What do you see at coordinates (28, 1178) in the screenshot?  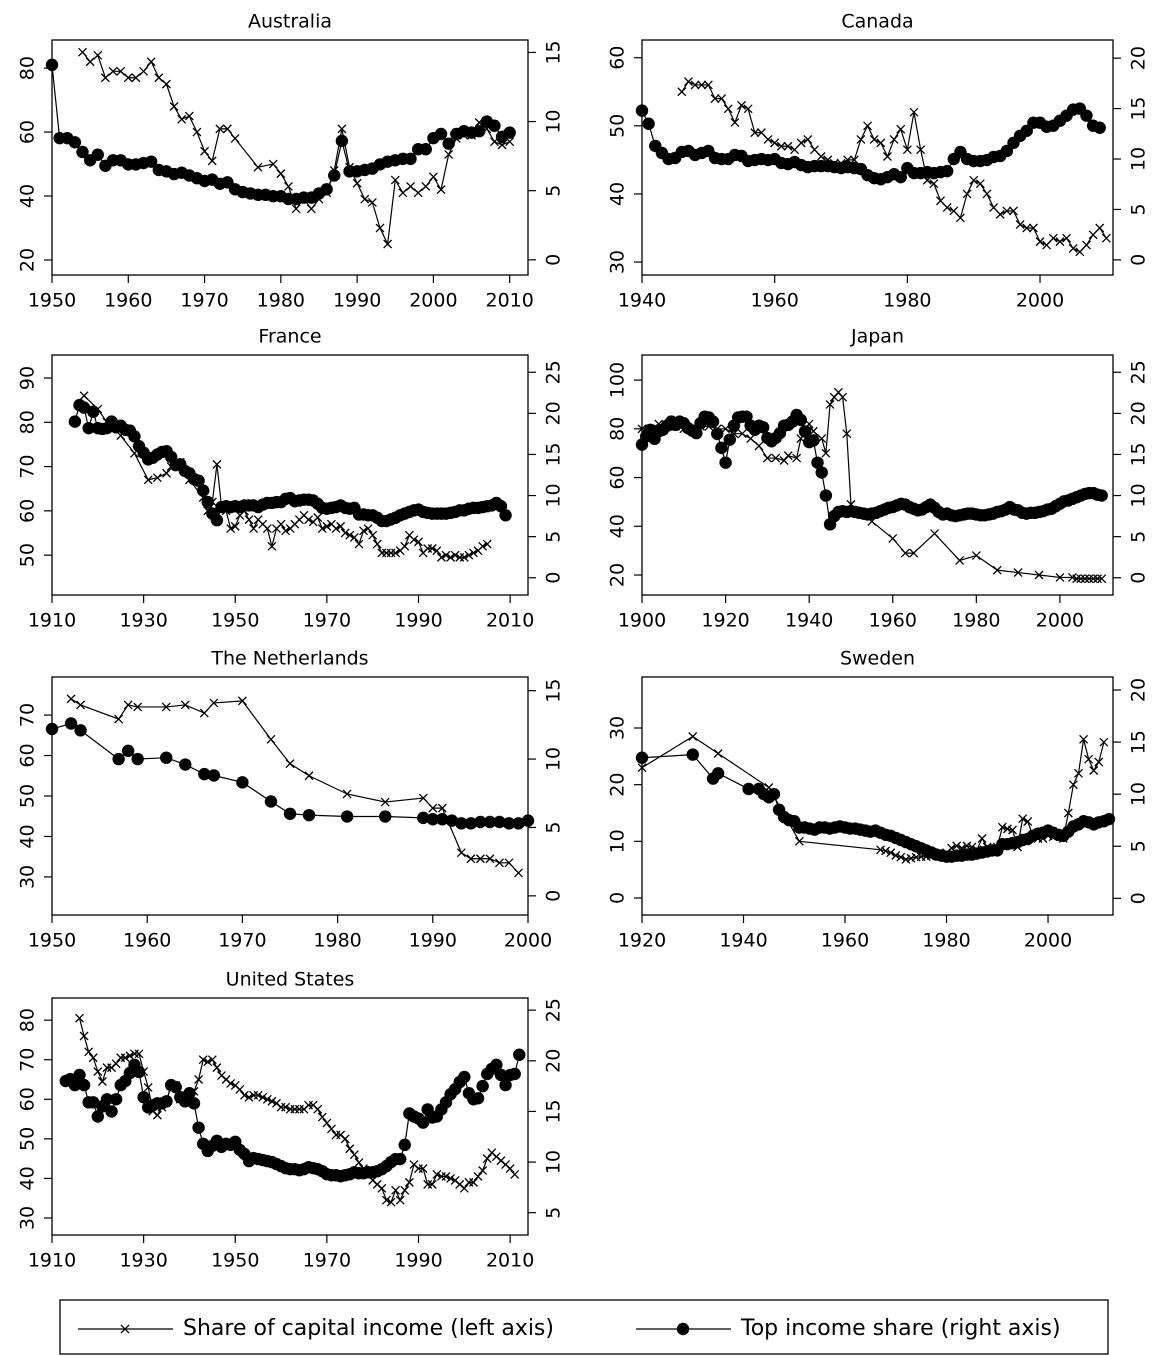 I see `y-tick-label: 40` at bounding box center [28, 1178].